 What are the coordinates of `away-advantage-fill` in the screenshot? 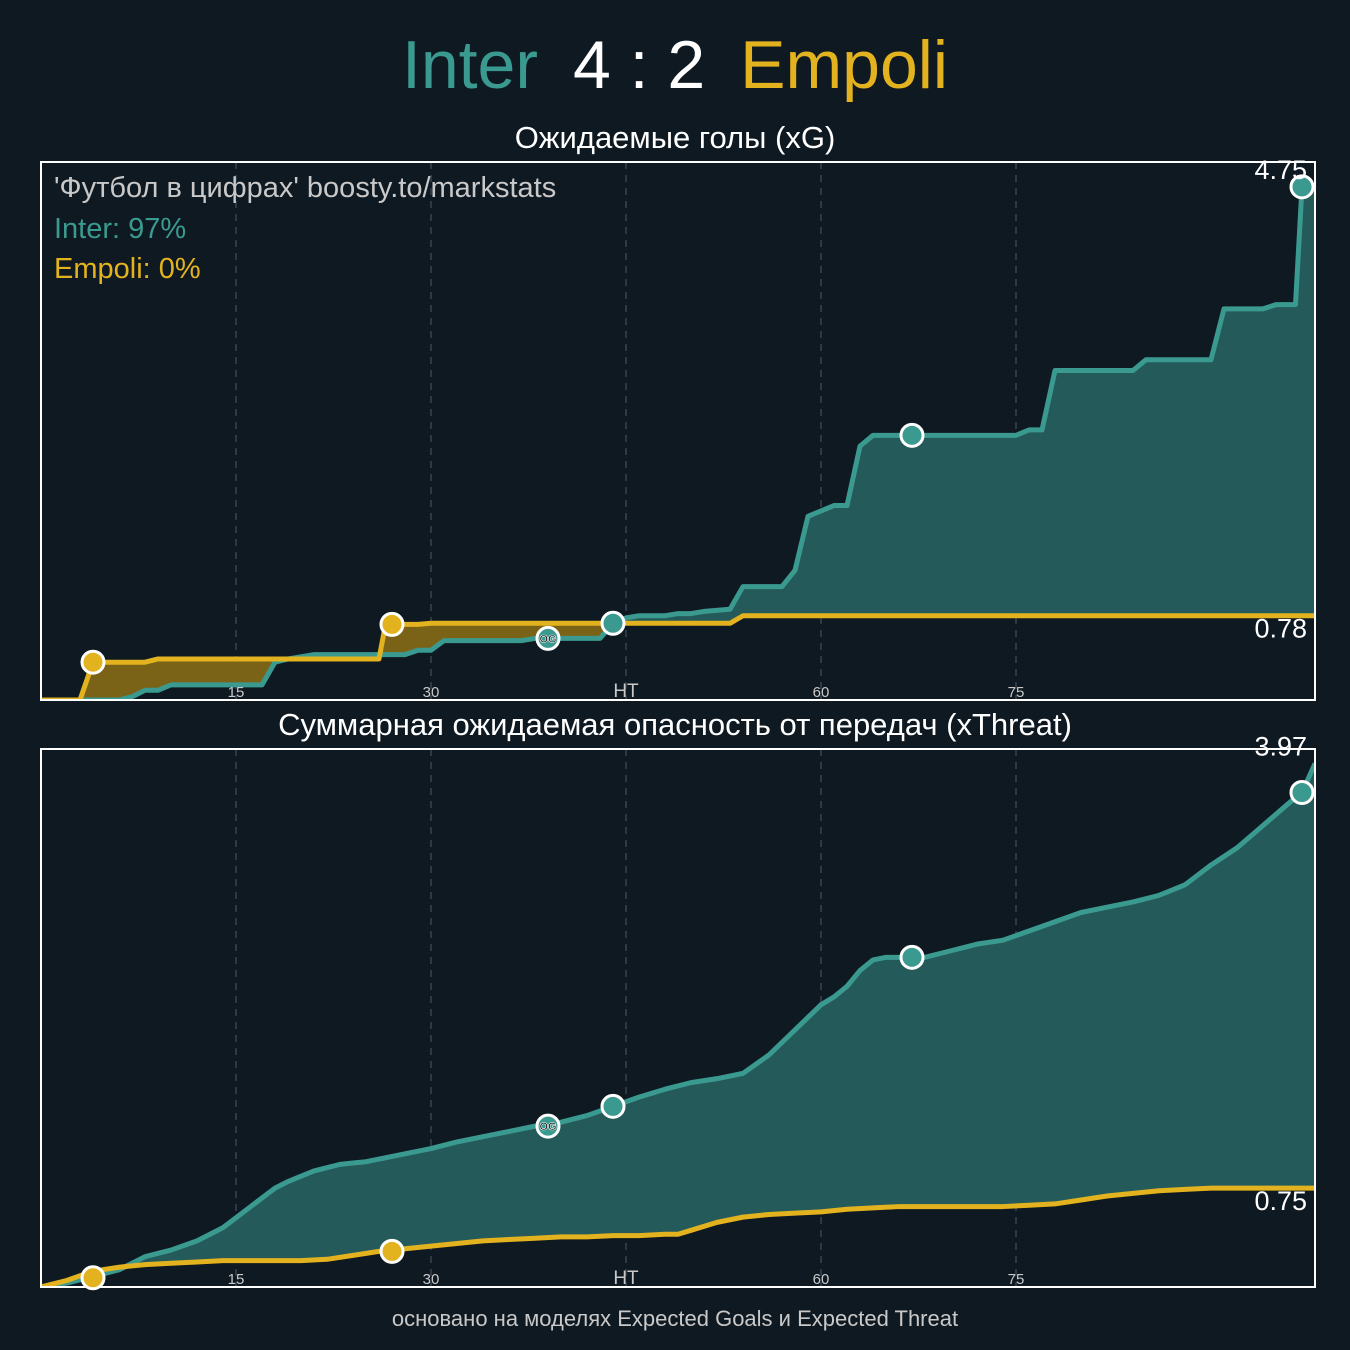 It's located at (184, 679).